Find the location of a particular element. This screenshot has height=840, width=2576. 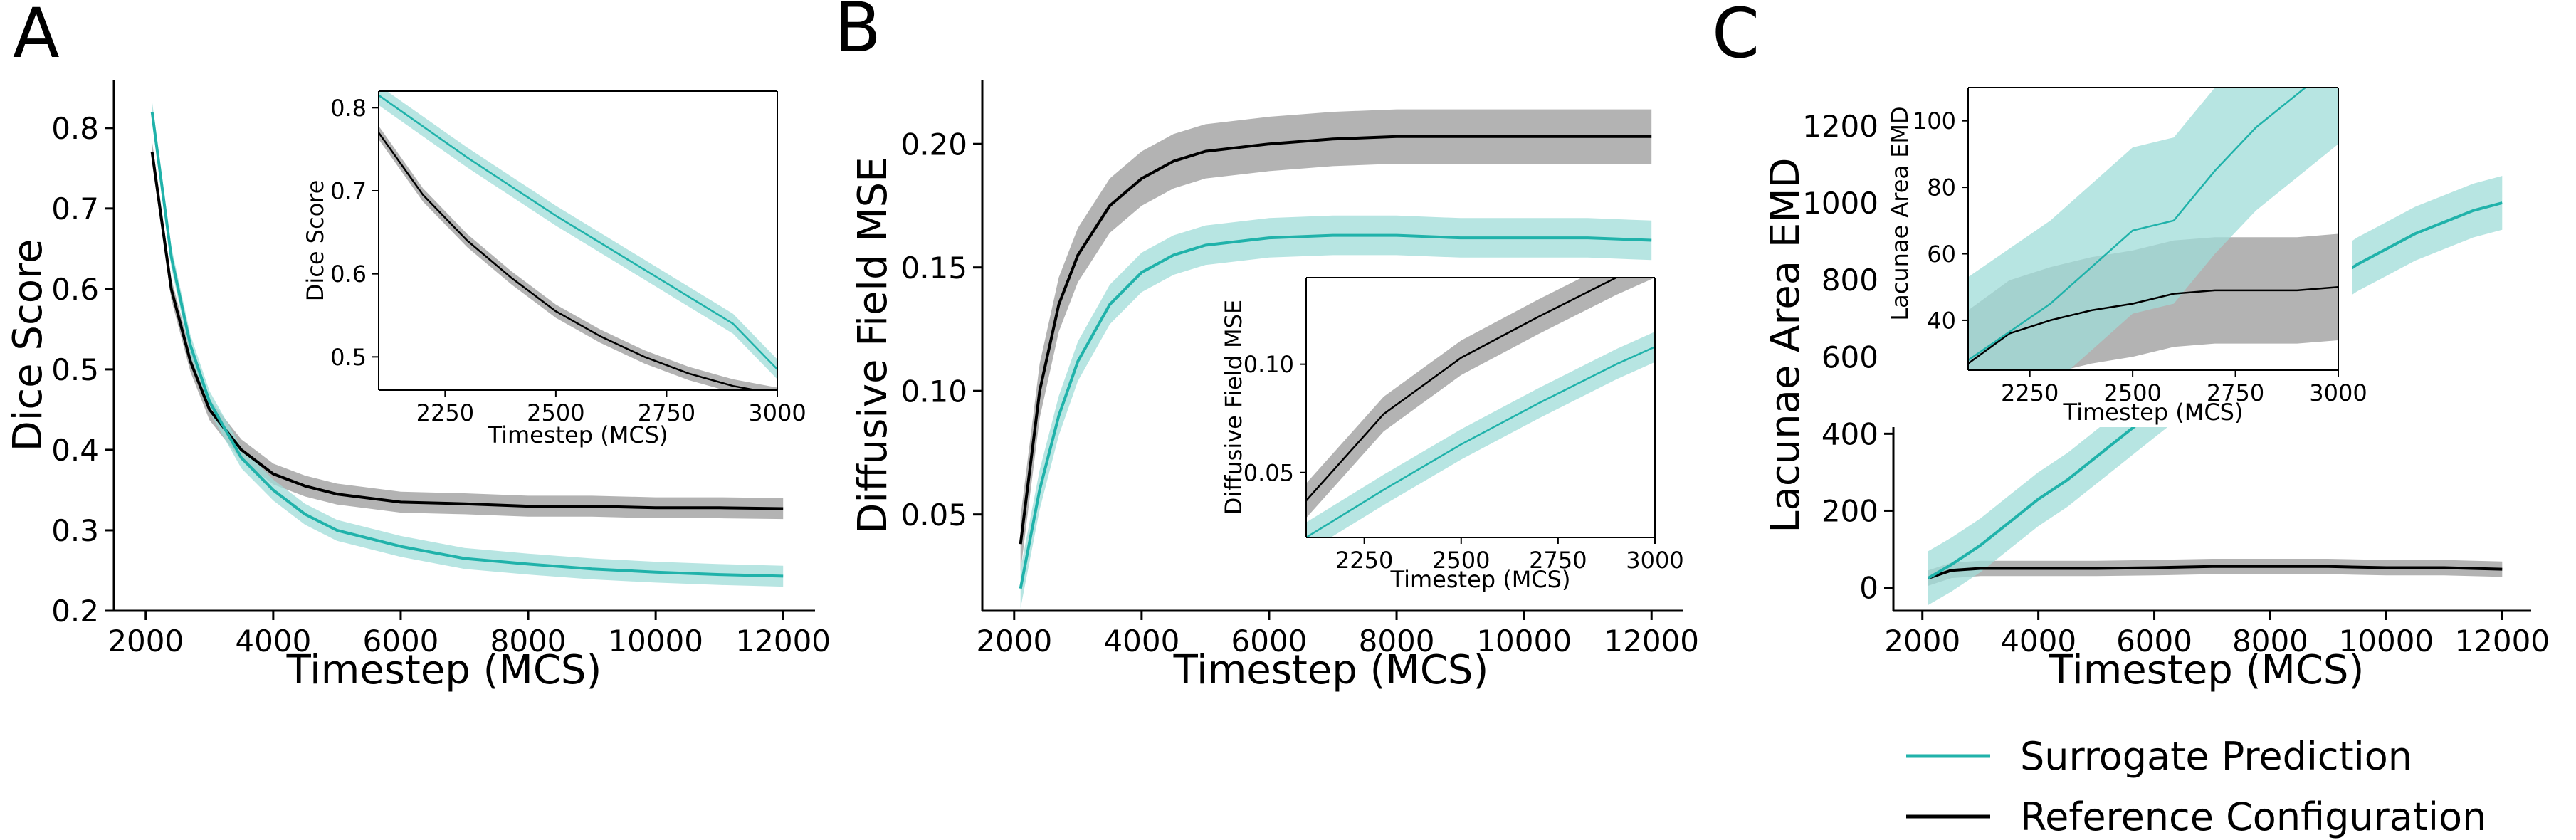

legend-label-surrogate: Surrogate Prediction is located at coordinates (2216, 756).